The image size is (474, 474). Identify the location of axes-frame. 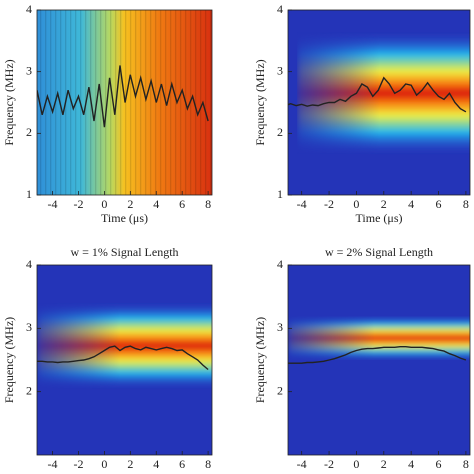
(124, 102).